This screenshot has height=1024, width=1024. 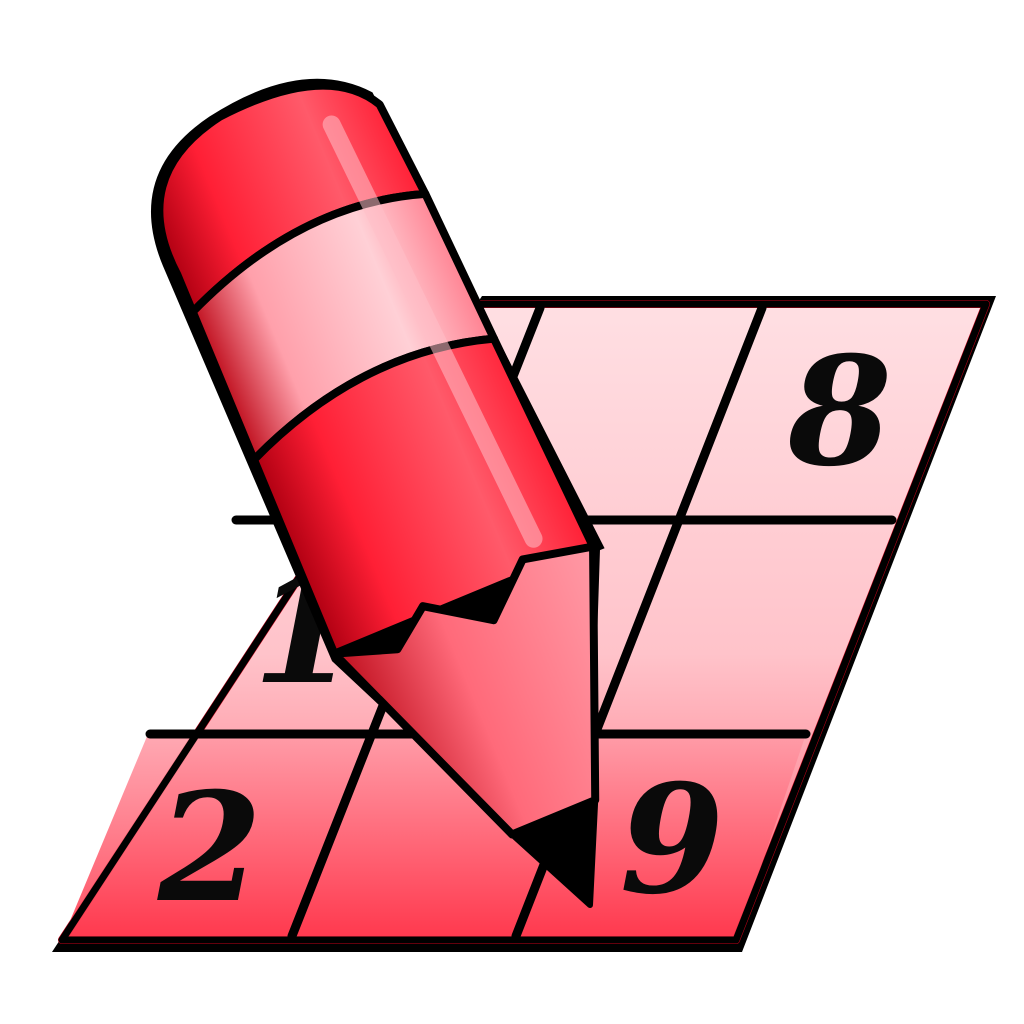 I want to click on pencil-lead, so click(x=554, y=852).